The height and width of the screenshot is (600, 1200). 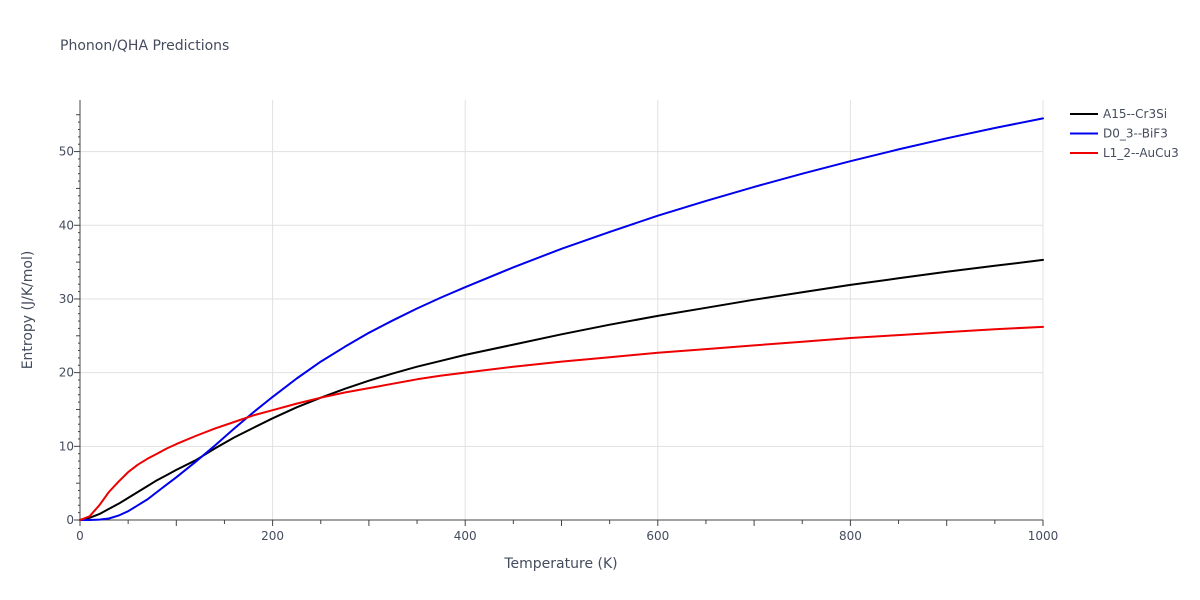 I want to click on legend-item: D0_3--BiF3, so click(x=1119, y=134).